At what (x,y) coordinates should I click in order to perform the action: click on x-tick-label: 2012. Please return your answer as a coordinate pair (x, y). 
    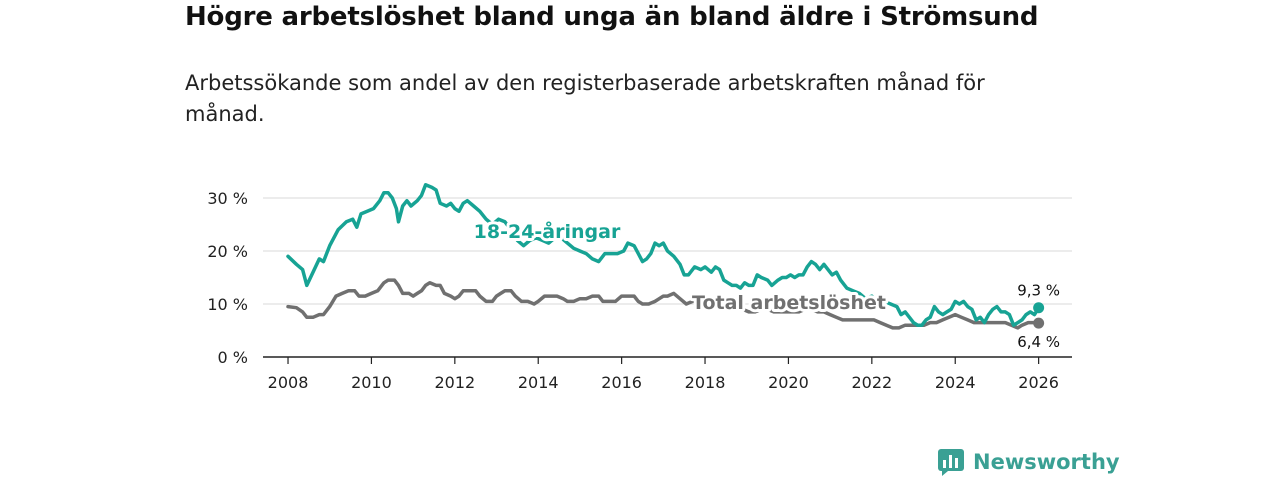
    Looking at the image, I should click on (454, 382).